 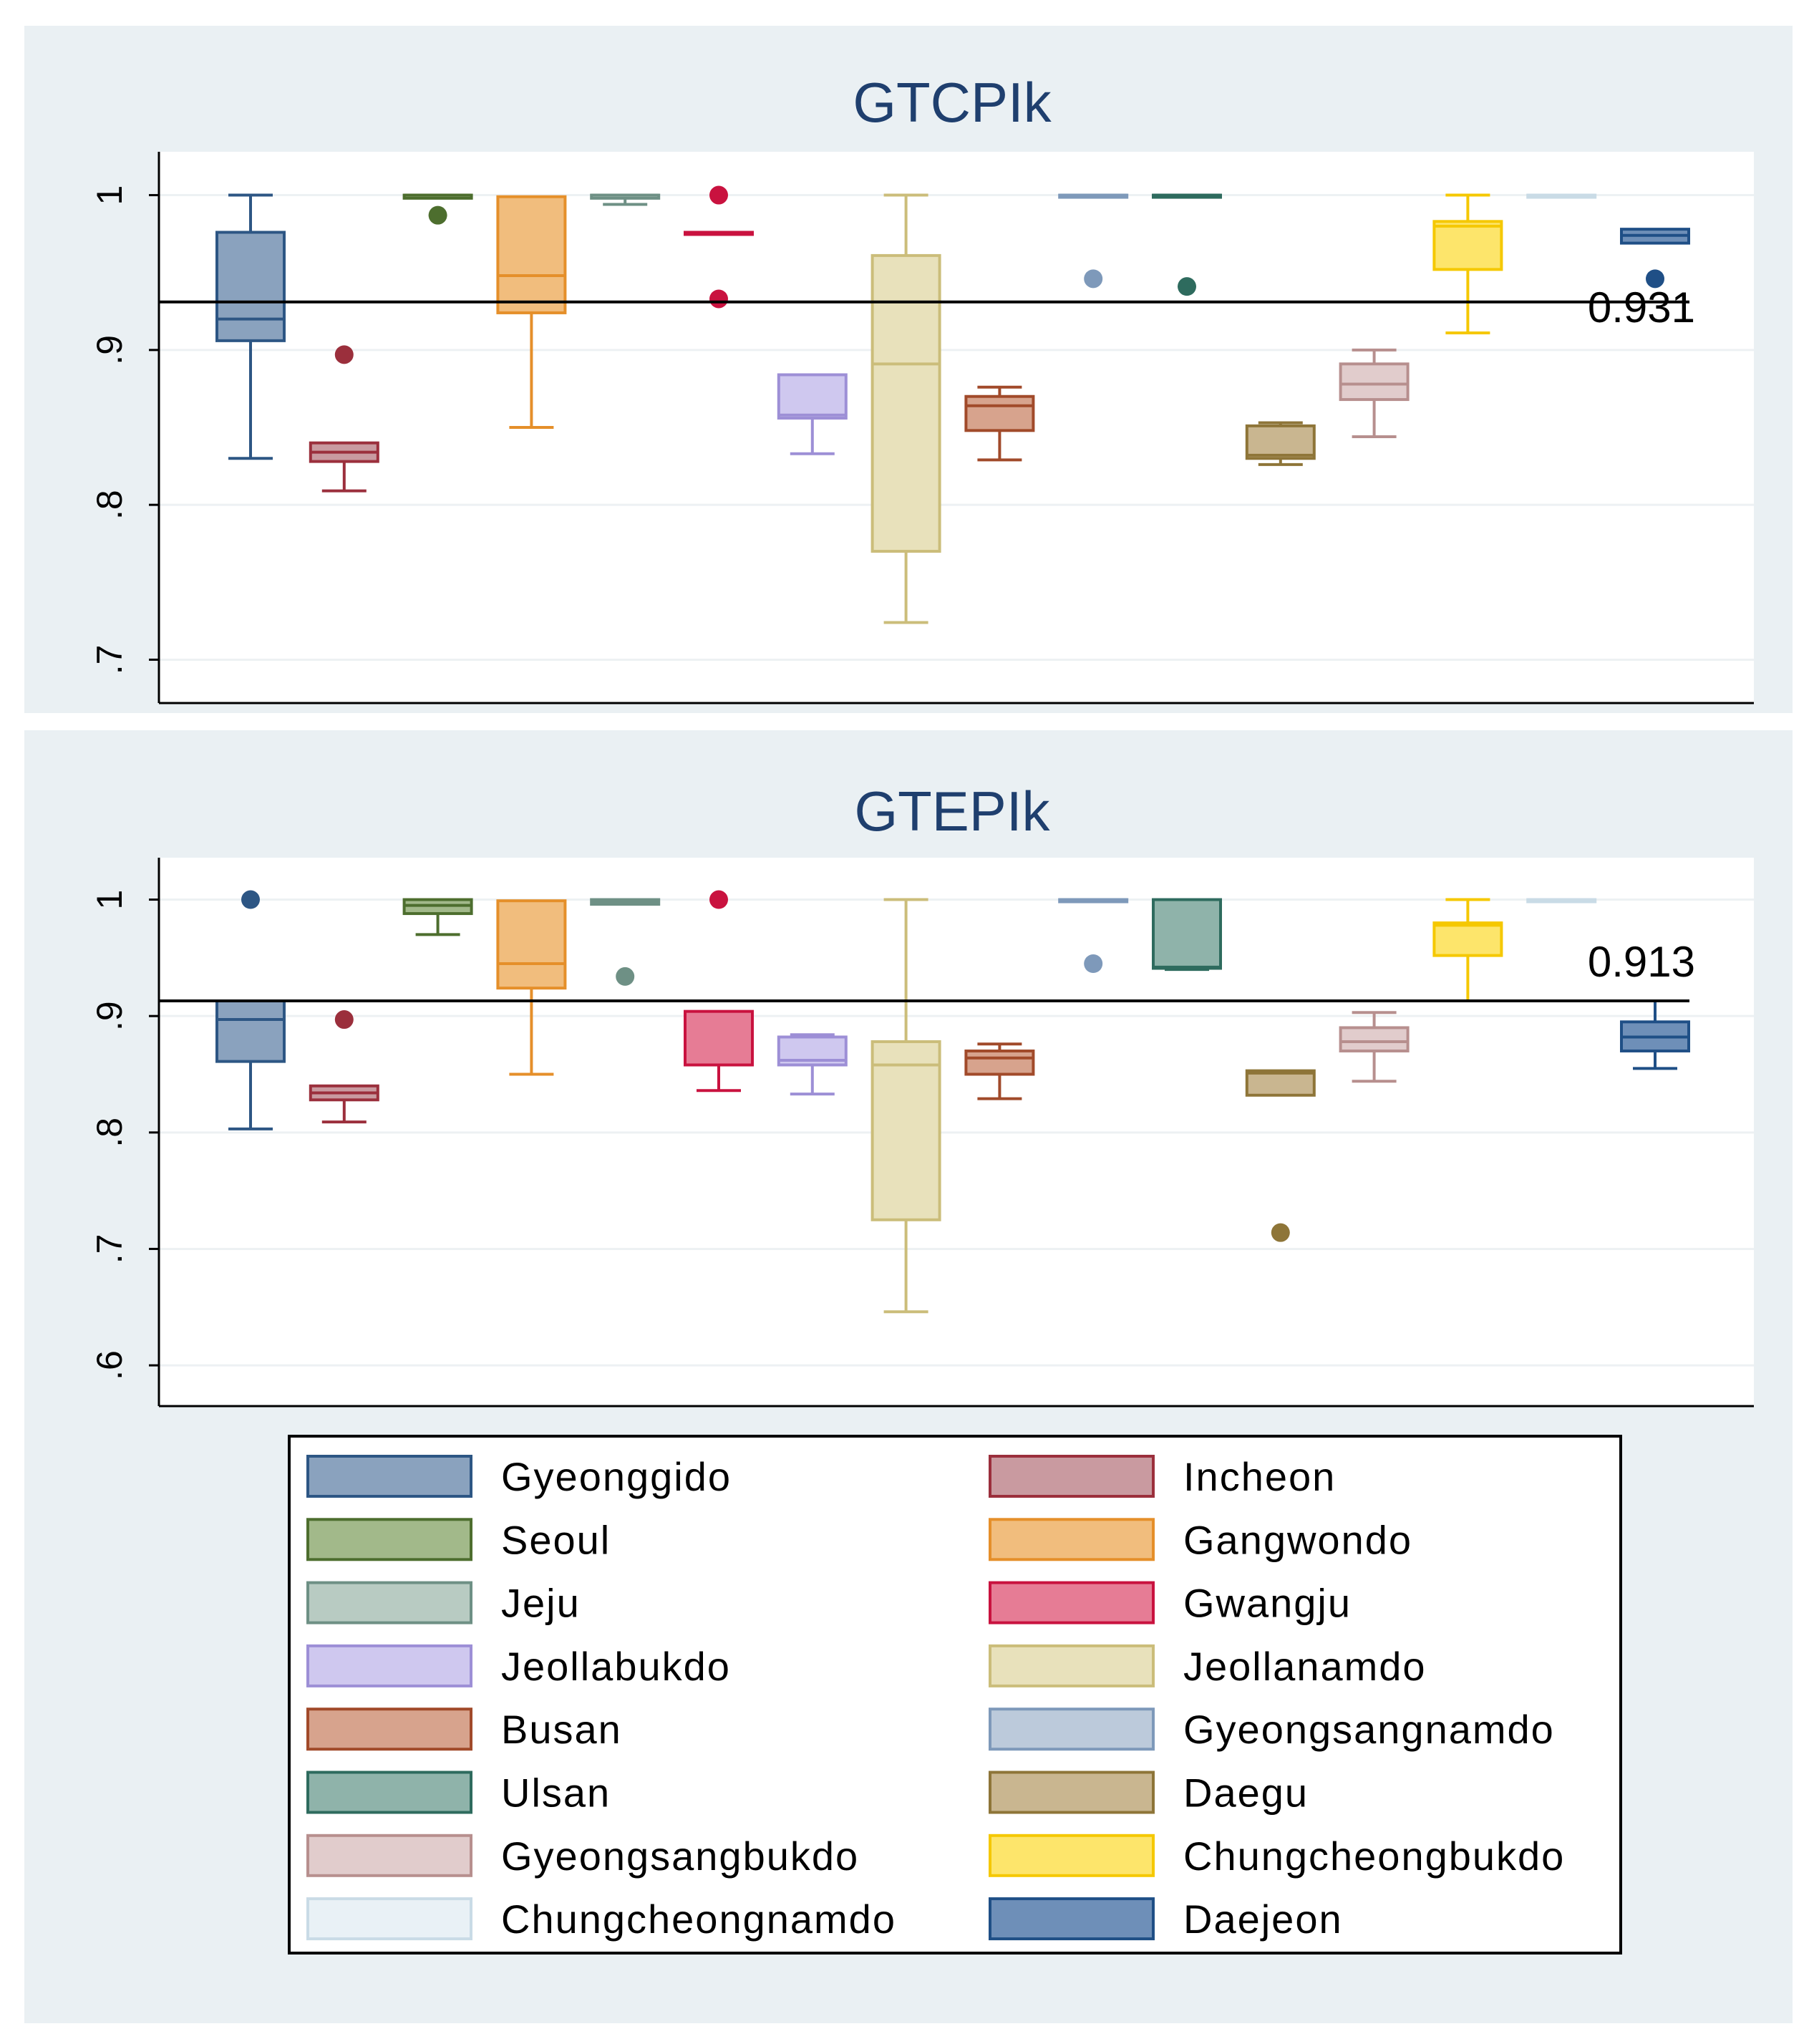 I want to click on gtcpik-box-gangwondo, so click(x=531, y=312).